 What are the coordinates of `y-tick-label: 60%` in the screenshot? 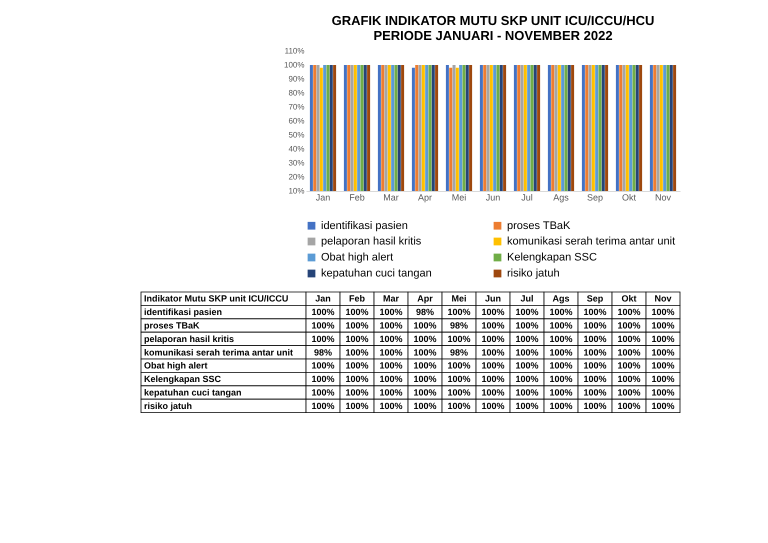 It's located at (296, 121).